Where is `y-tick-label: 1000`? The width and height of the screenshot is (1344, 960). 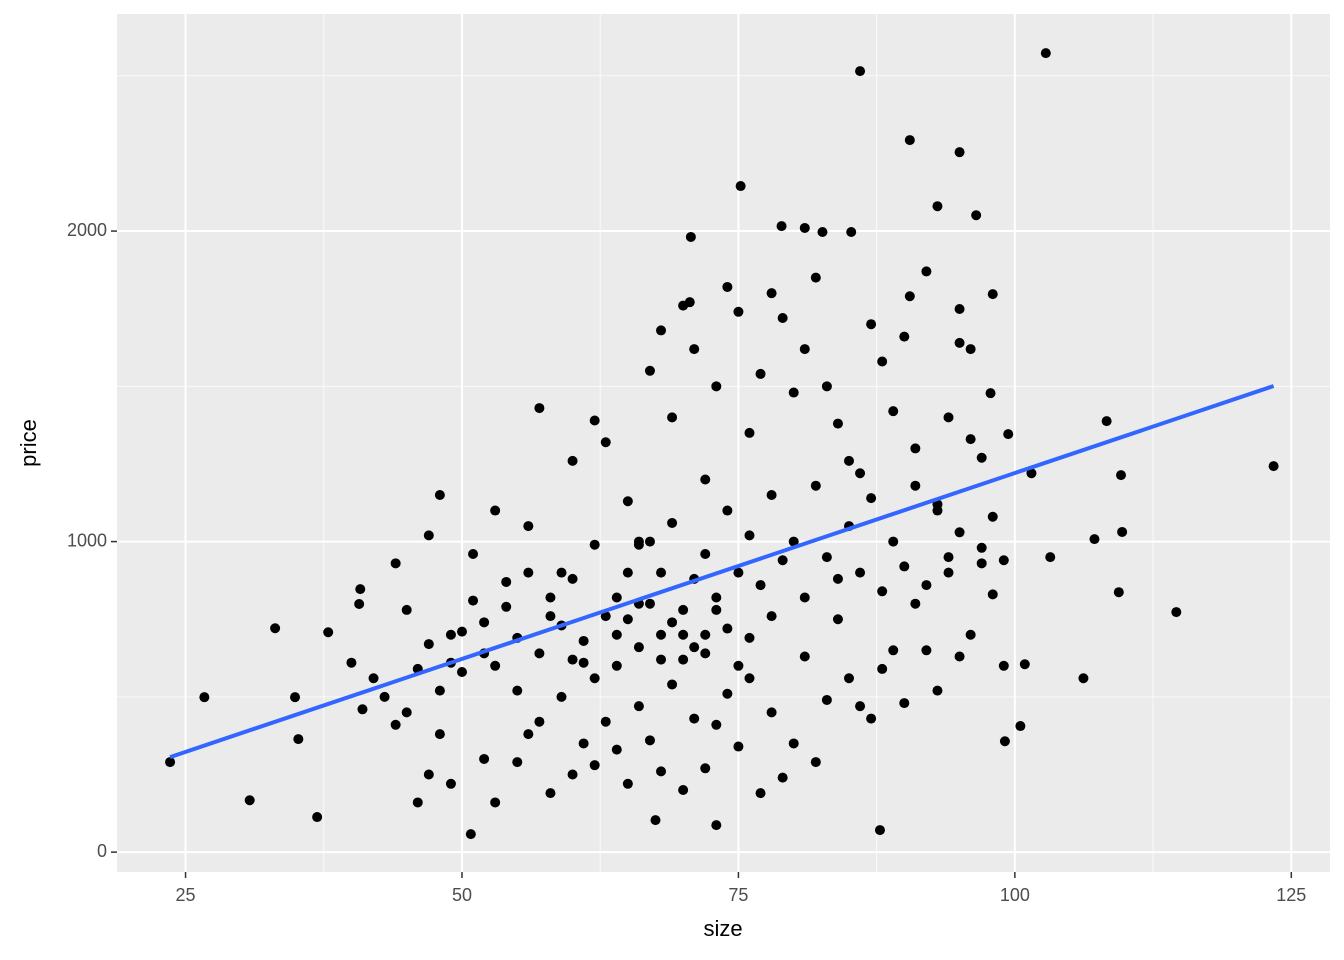
y-tick-label: 1000 is located at coordinates (87, 540).